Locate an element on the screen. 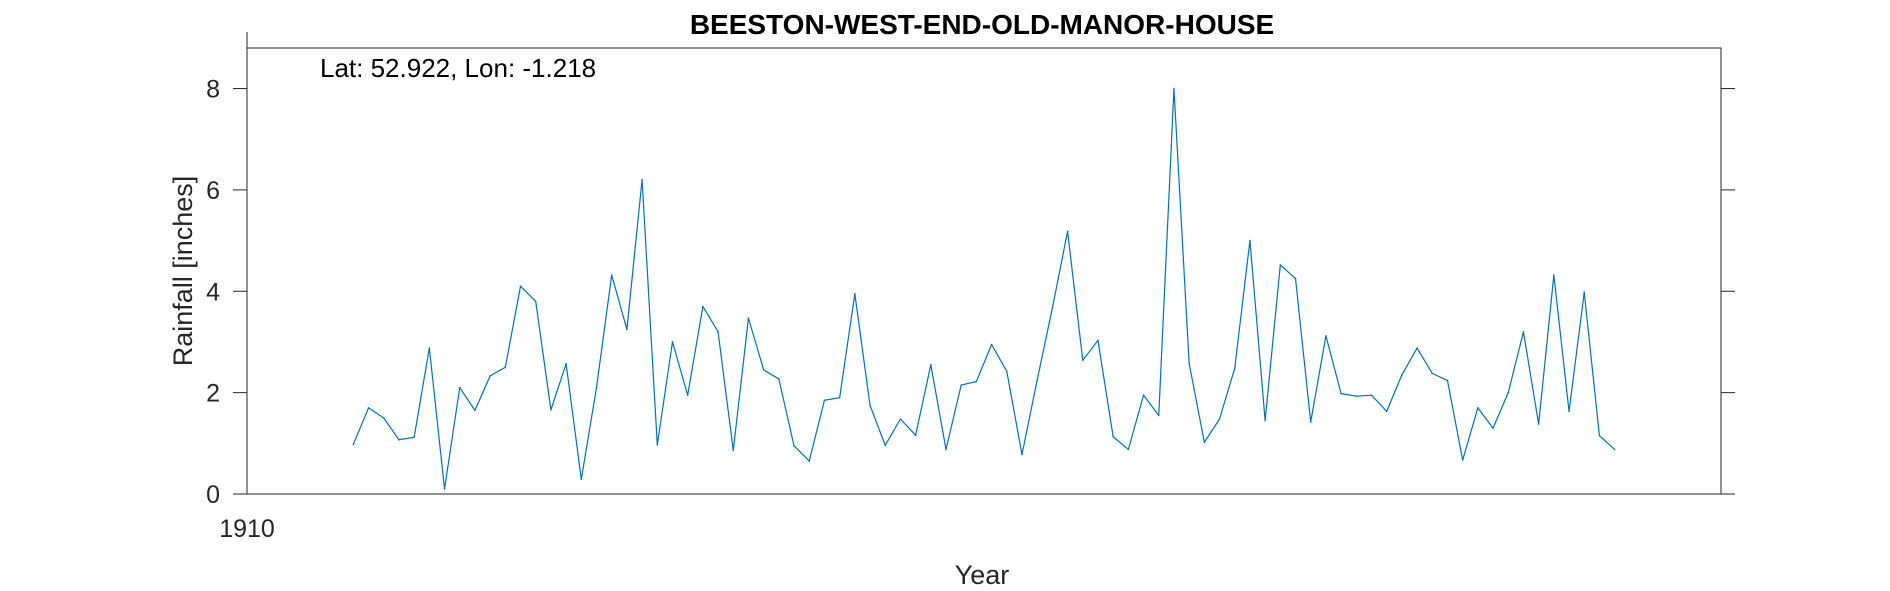 The image size is (1890, 591). data-point-1984 is located at coordinates (1371, 395).